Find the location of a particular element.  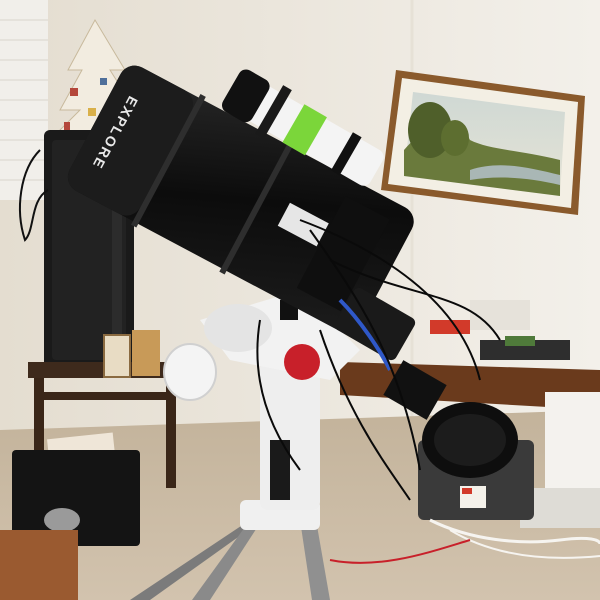

tripod is located at coordinates (230, 550).